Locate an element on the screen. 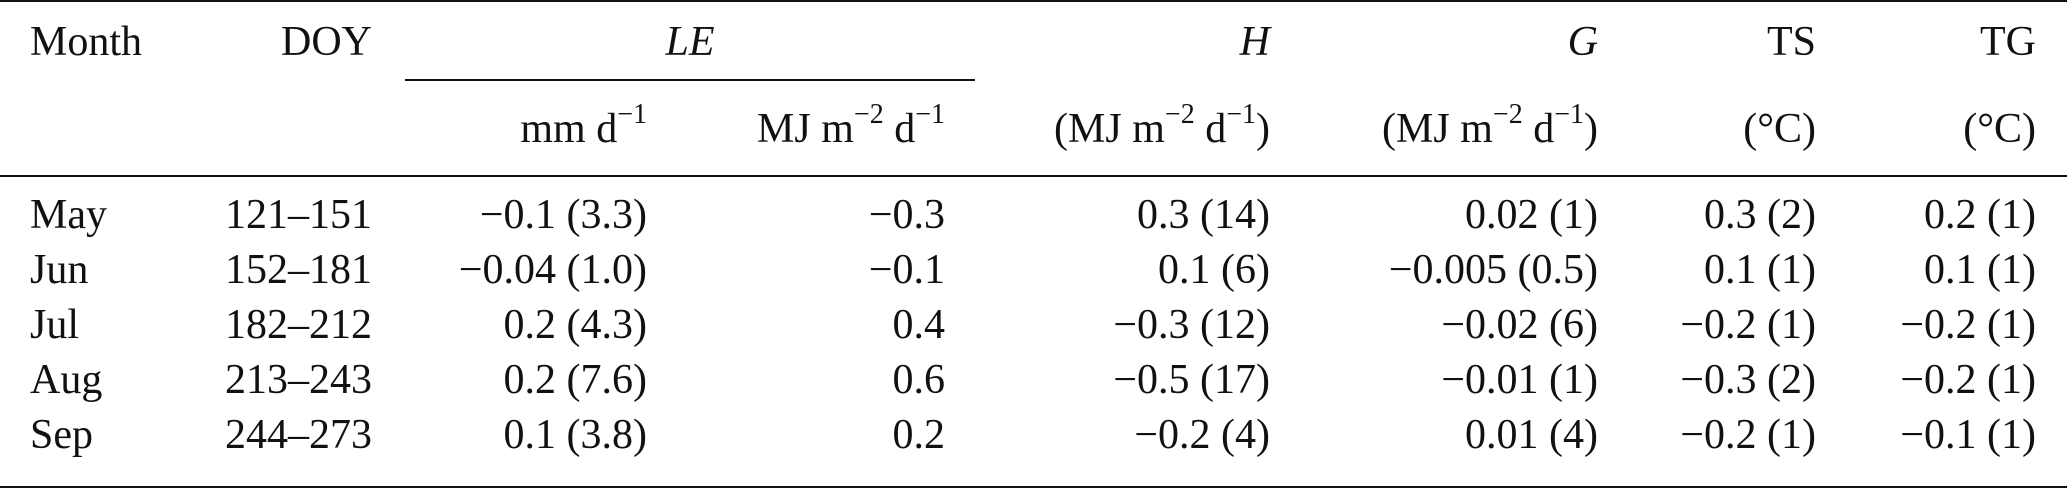 The image size is (2067, 489). cell-h: 0.1 (6) is located at coordinates (1214, 270).